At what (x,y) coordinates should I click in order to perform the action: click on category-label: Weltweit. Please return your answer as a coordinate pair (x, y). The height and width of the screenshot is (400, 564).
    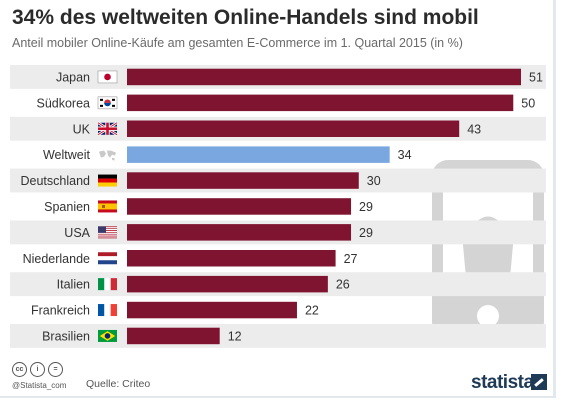
    Looking at the image, I should click on (67, 155).